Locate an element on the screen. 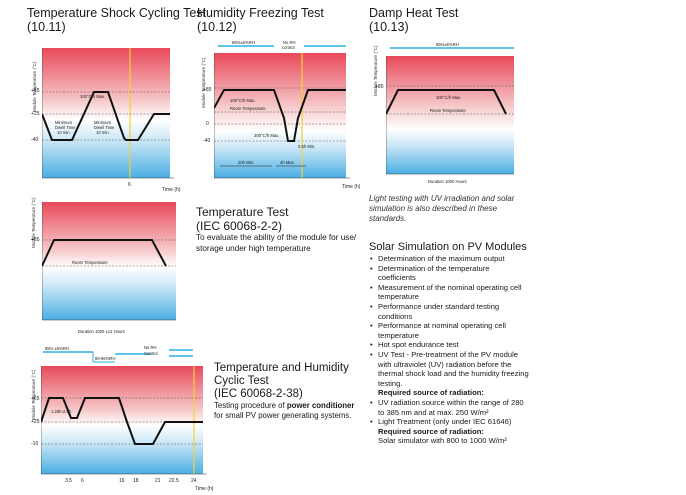 The height and width of the screenshot is (495, 686). cyclic-desc-bold: power conditioner is located at coordinates (320, 405).